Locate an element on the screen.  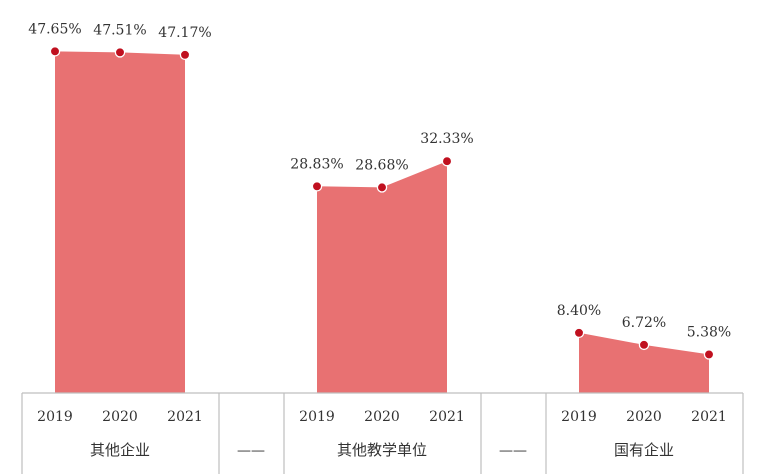
tick-label-2-0: 2019 is located at coordinates (579, 417).